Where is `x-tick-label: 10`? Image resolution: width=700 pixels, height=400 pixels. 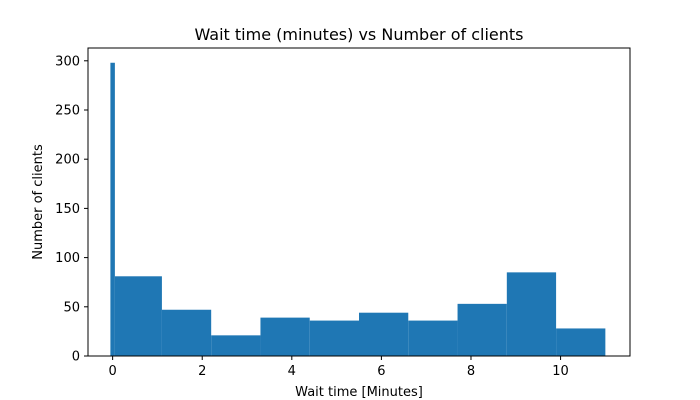
x-tick-label: 10 is located at coordinates (560, 371).